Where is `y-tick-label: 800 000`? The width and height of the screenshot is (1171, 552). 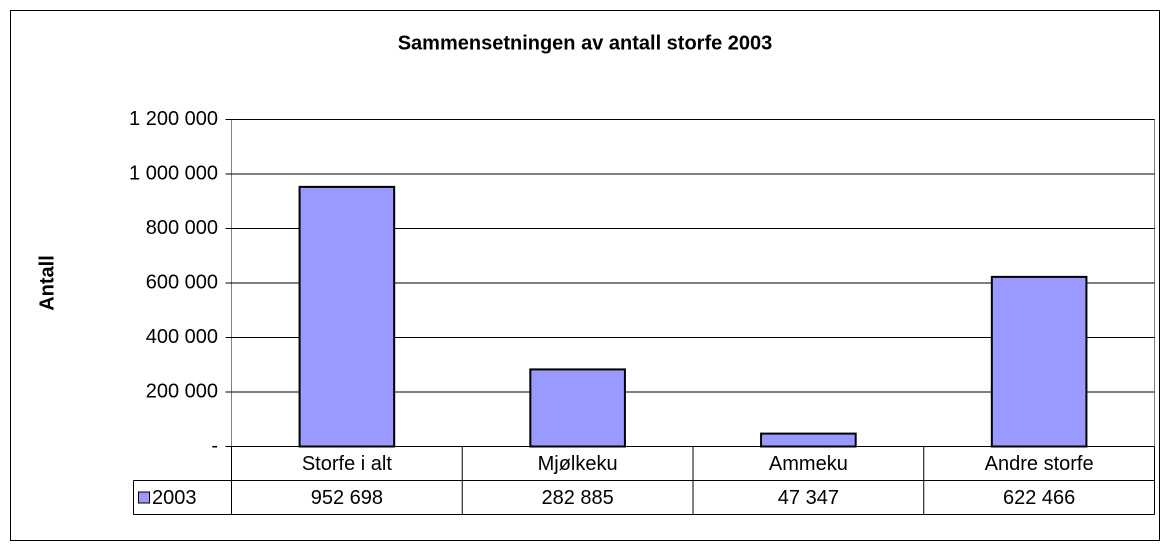 y-tick-label: 800 000 is located at coordinates (182, 228).